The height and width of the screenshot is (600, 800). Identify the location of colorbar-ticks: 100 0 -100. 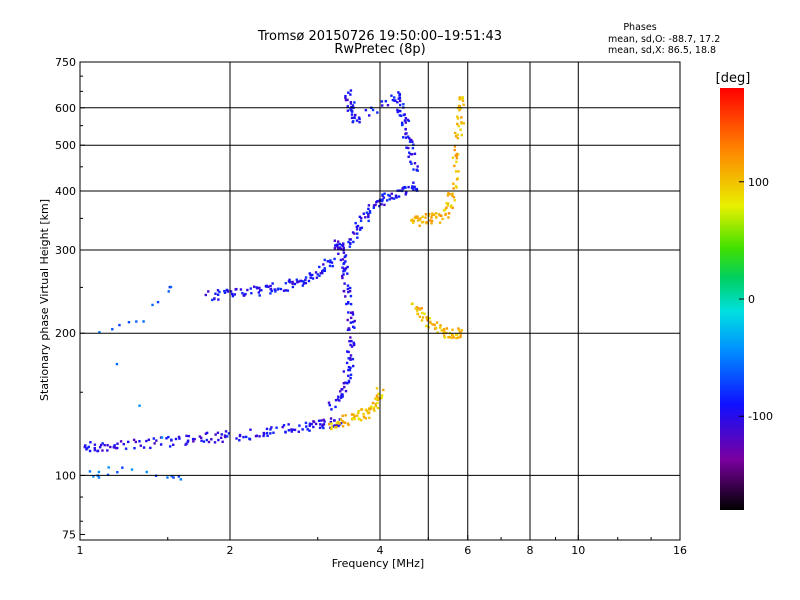
(756, 299).